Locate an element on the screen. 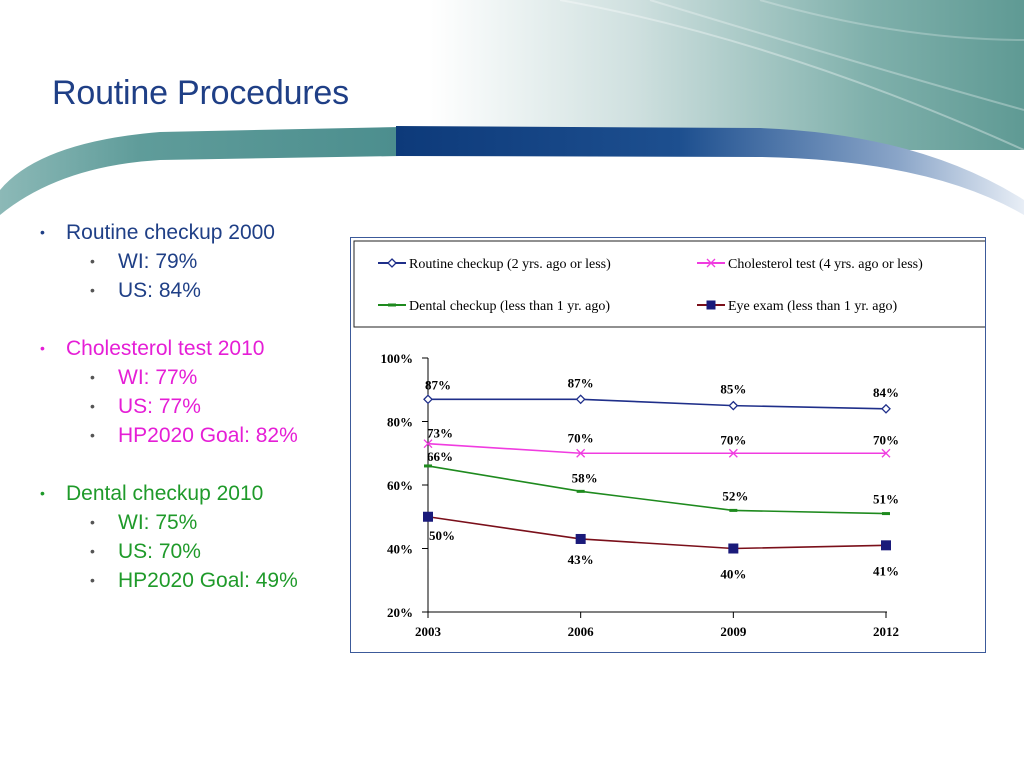  bullet-heading: • Routine checkup 2000 is located at coordinates (195, 232).